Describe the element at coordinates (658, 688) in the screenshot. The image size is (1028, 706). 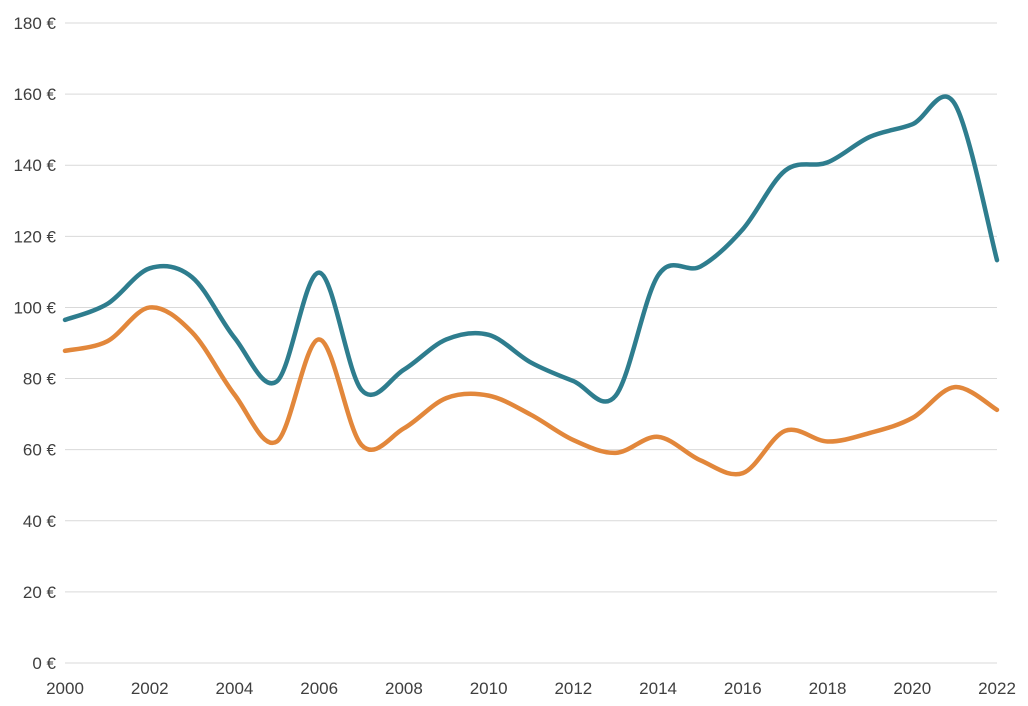
I see `x-tick-label: 2014` at that location.